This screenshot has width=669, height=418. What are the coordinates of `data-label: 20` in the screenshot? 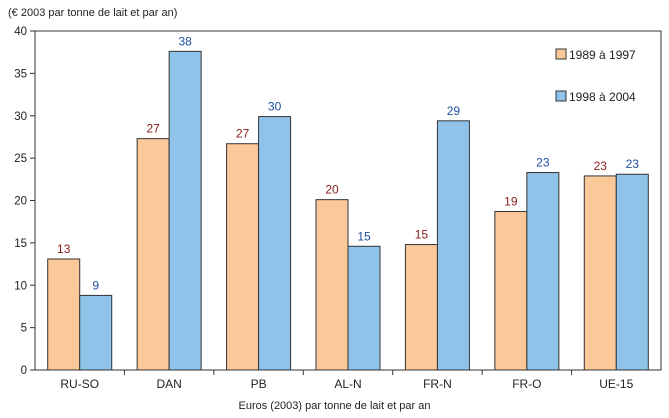 It's located at (332, 190).